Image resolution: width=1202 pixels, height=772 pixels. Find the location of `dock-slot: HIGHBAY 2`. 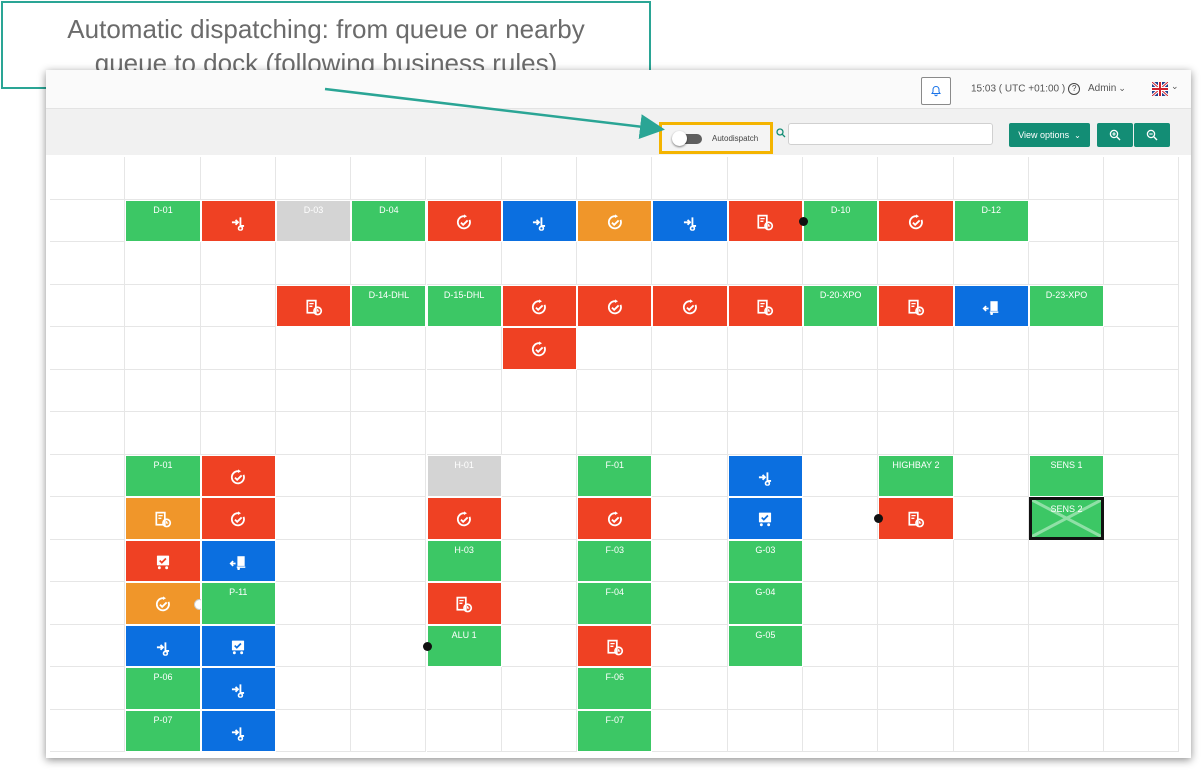

dock-slot: HIGHBAY 2 is located at coordinates (916, 475).